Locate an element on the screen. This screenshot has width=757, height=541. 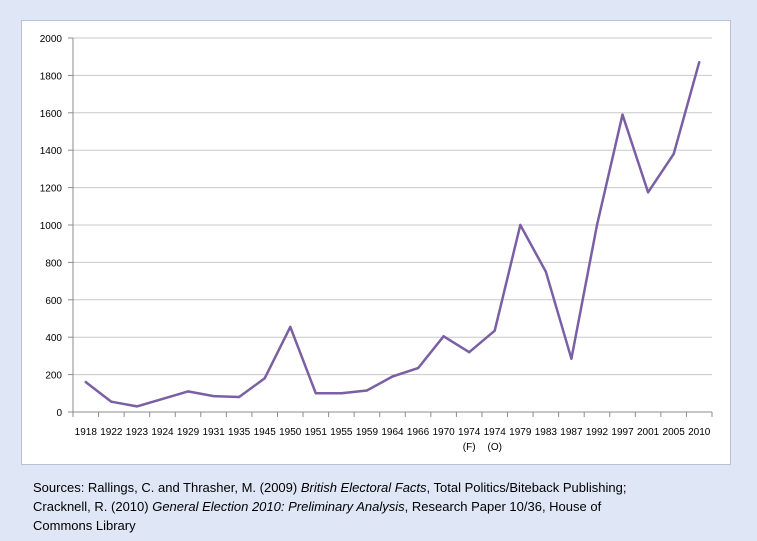
source-text: Cracknell, R. (2010) is located at coordinates (93, 506).